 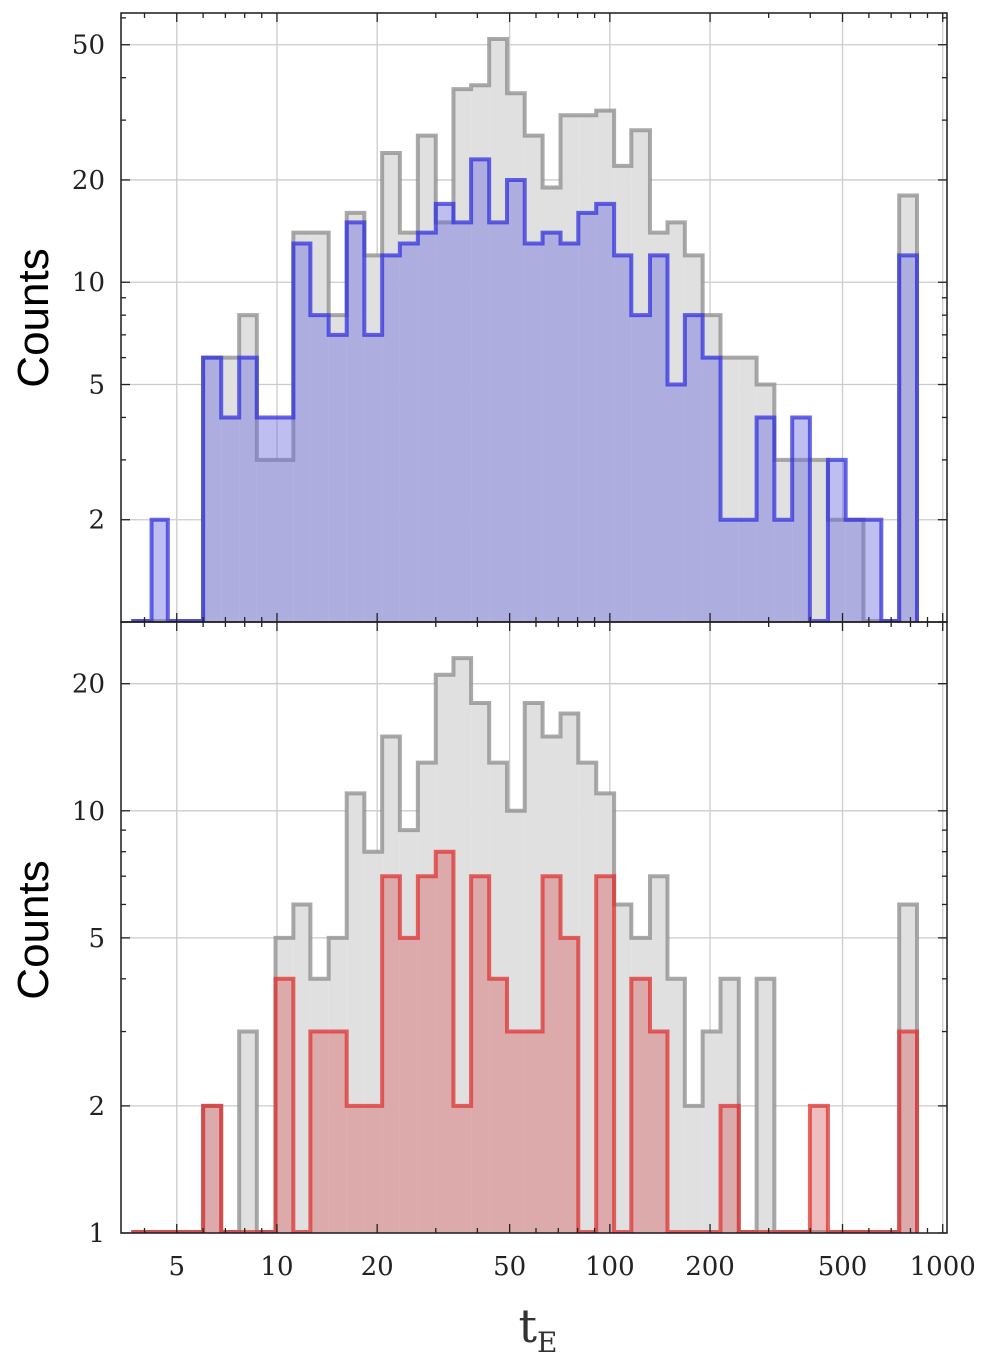 I want to click on x-tick-label: 10, so click(x=276, y=1267).